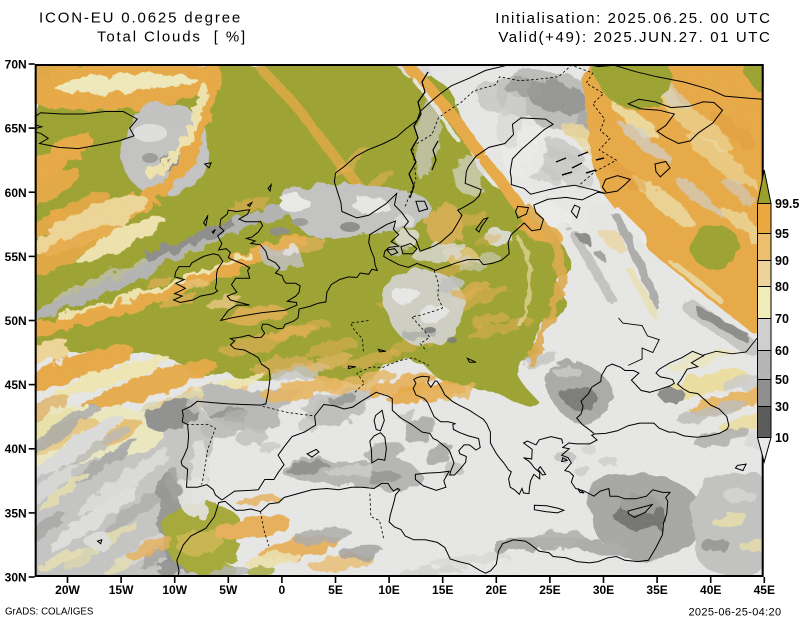 This screenshot has width=800, height=623. What do you see at coordinates (228, 590) in the screenshot?
I see `svg-text: 5W` at bounding box center [228, 590].